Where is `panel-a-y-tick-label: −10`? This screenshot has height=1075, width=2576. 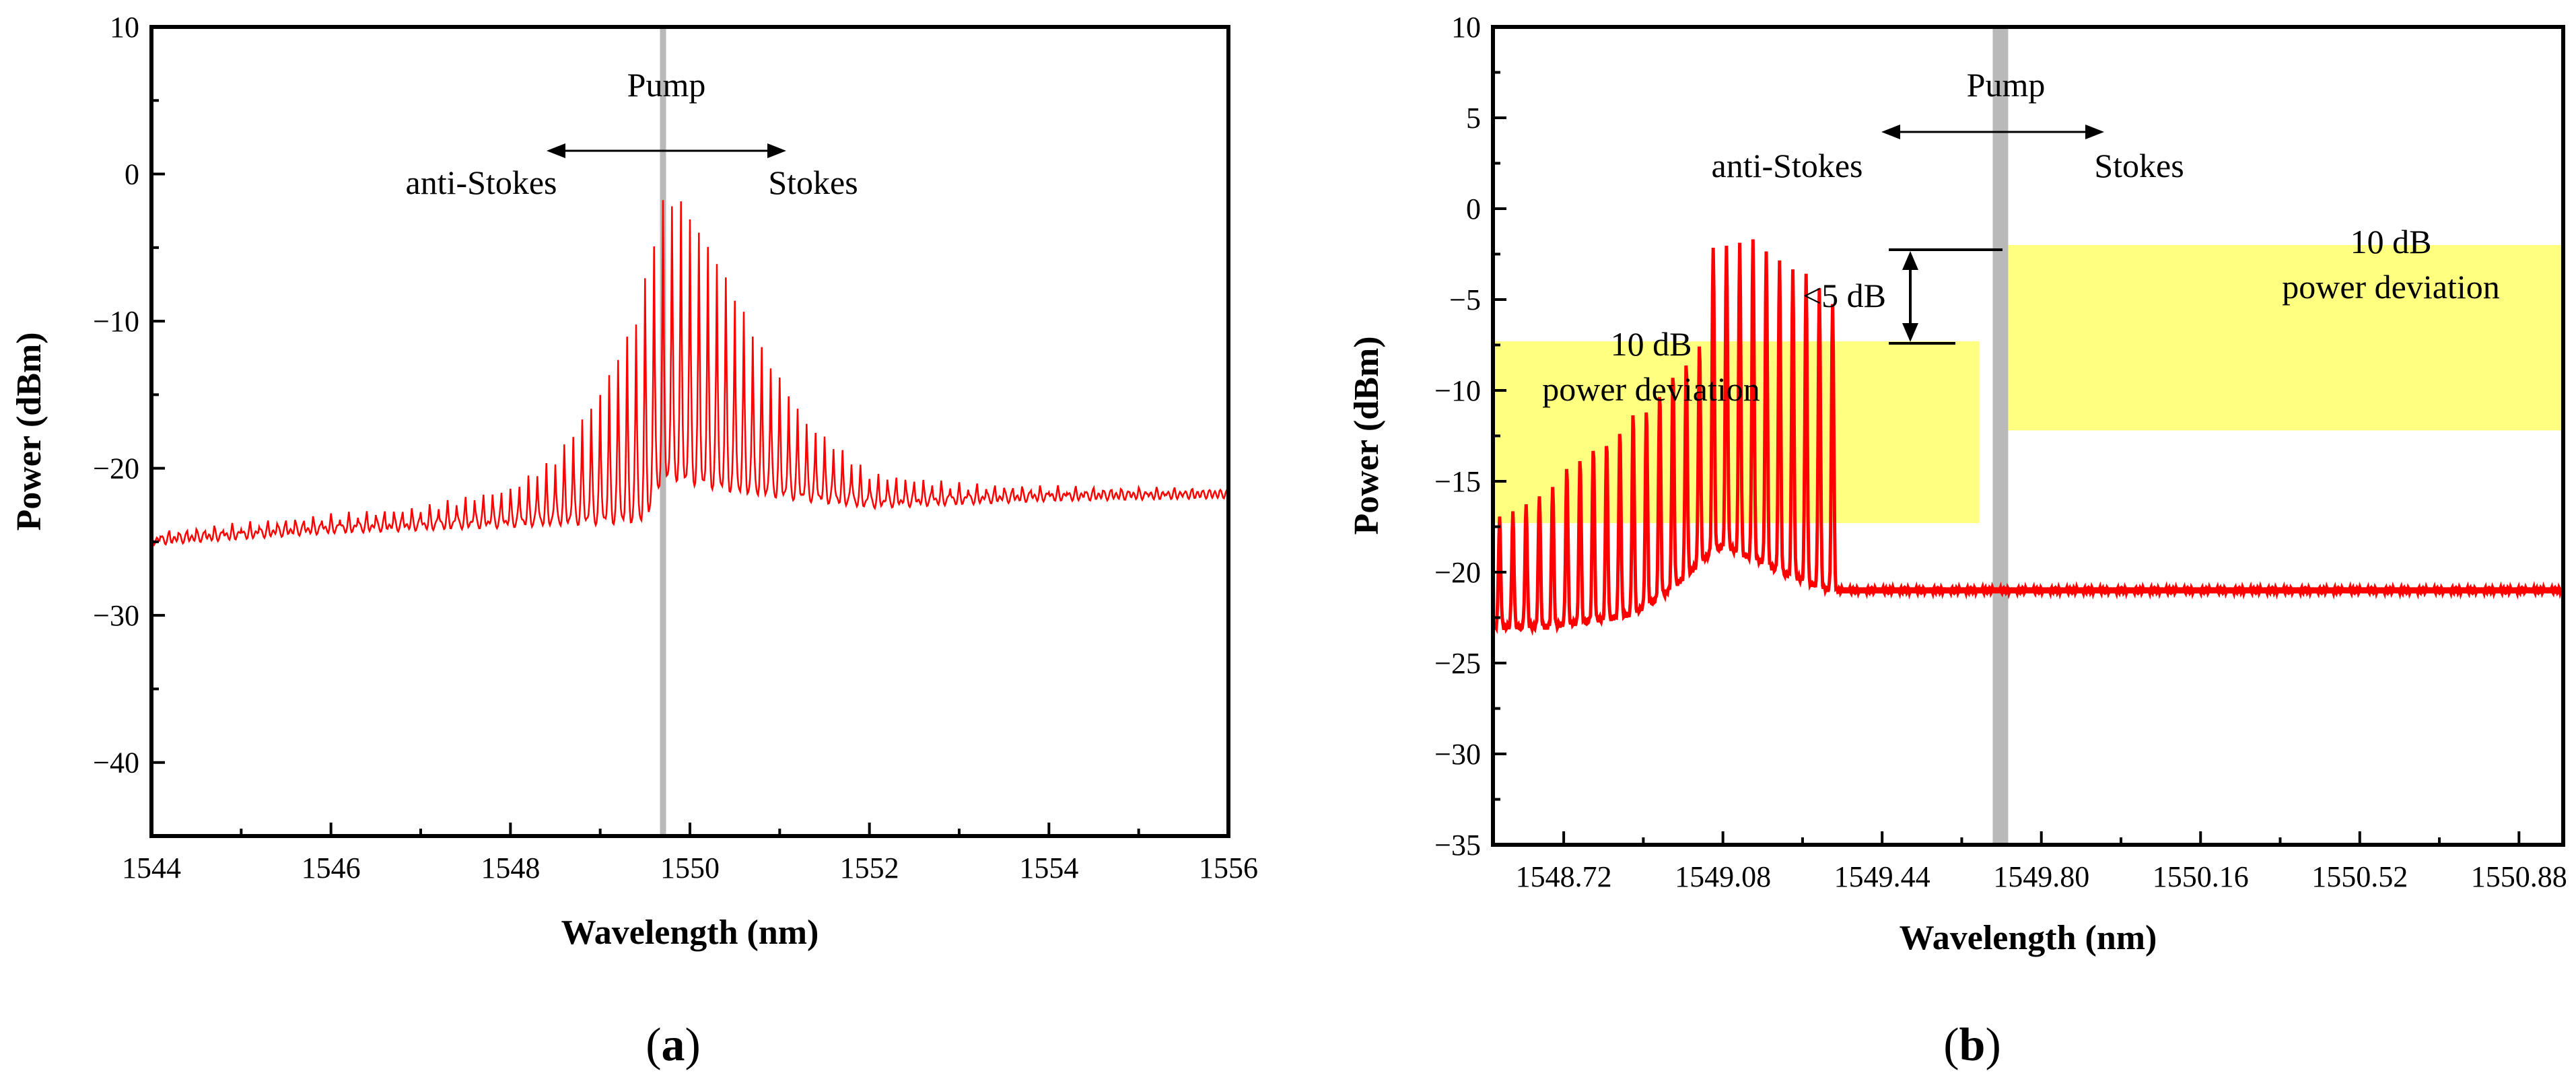 panel-a-y-tick-label: −10 is located at coordinates (116, 321).